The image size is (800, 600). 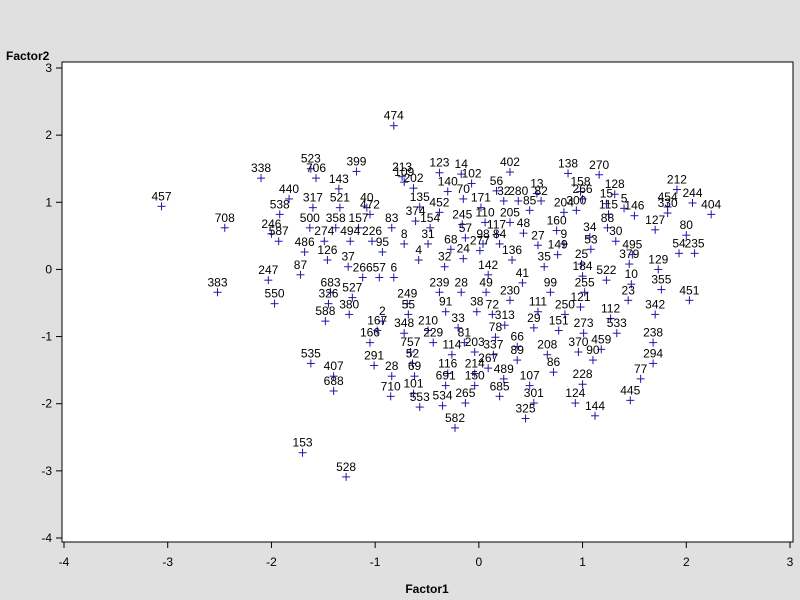 I want to click on data-point: 4, so click(x=418, y=254).